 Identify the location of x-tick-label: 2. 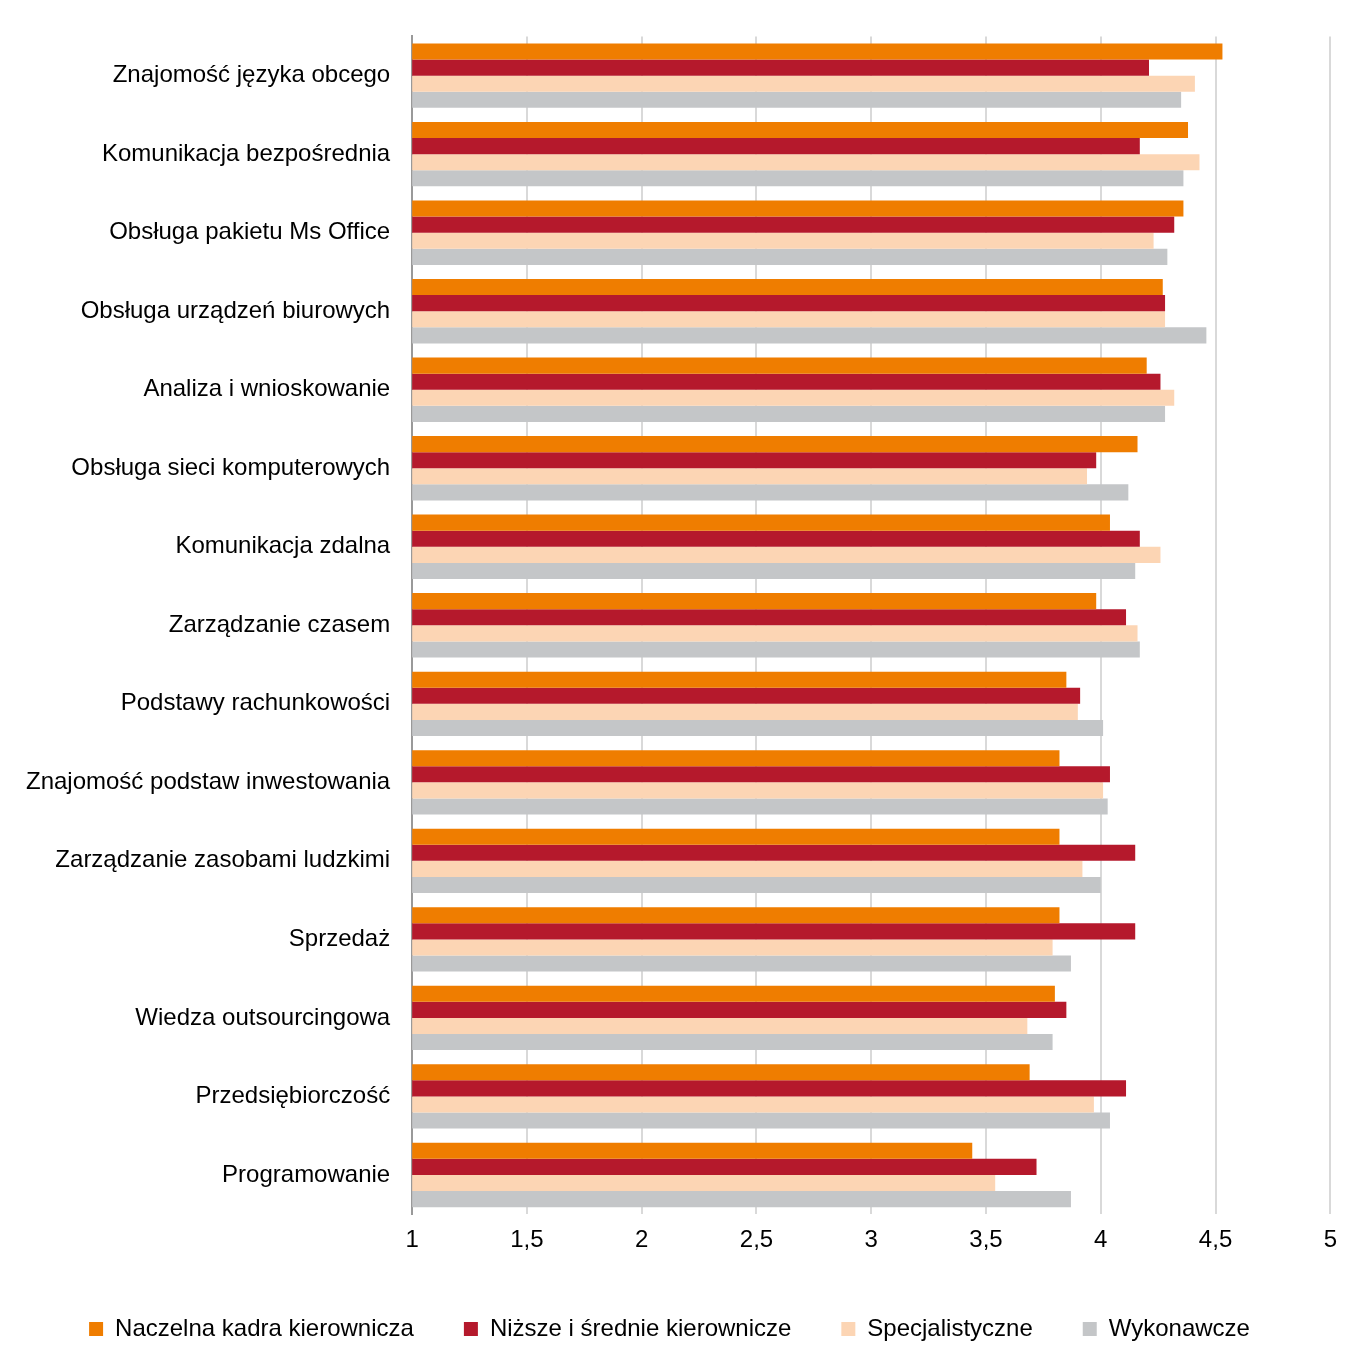
(642, 1239).